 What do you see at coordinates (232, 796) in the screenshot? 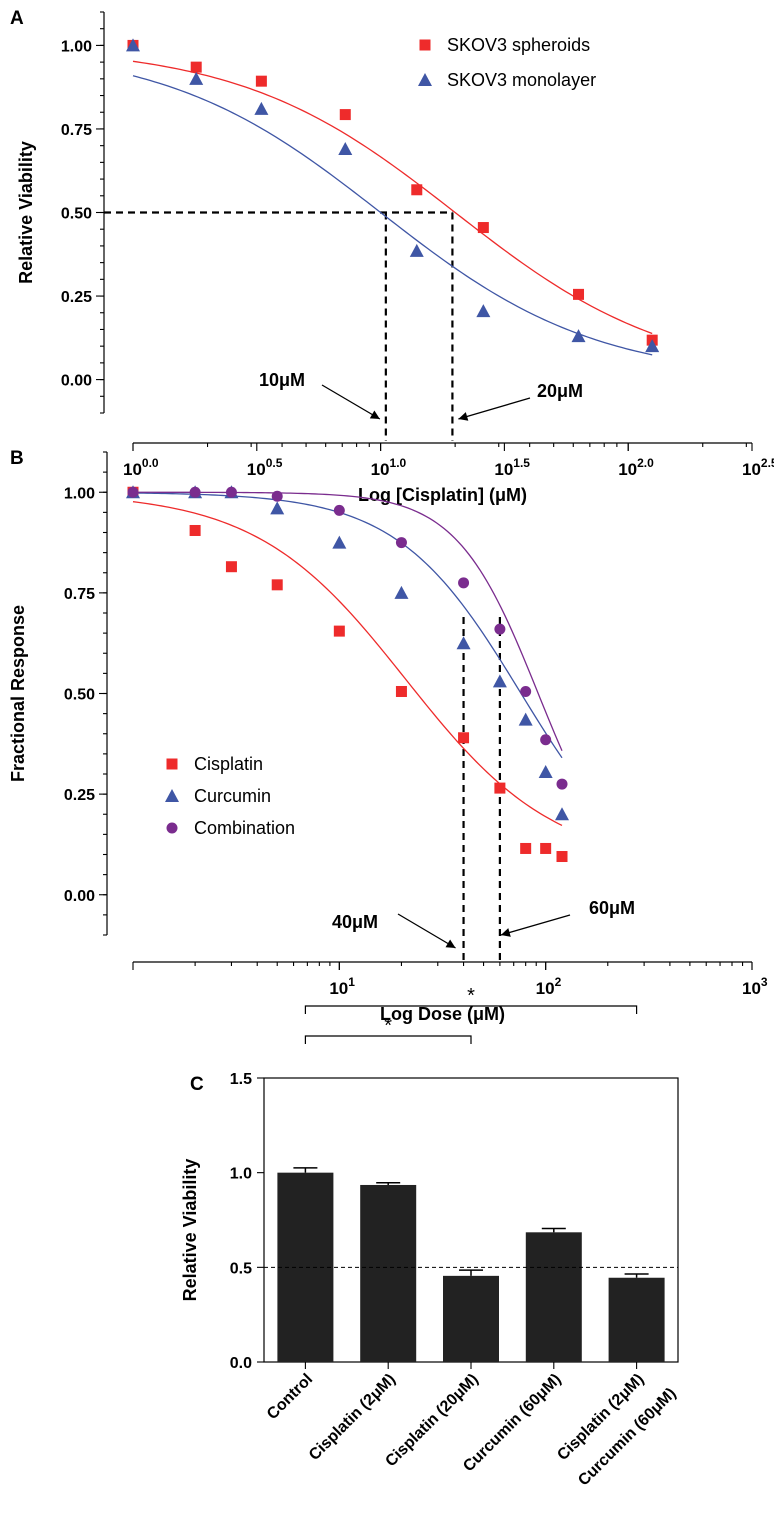
I see `legend-label: Curcumin` at bounding box center [232, 796].